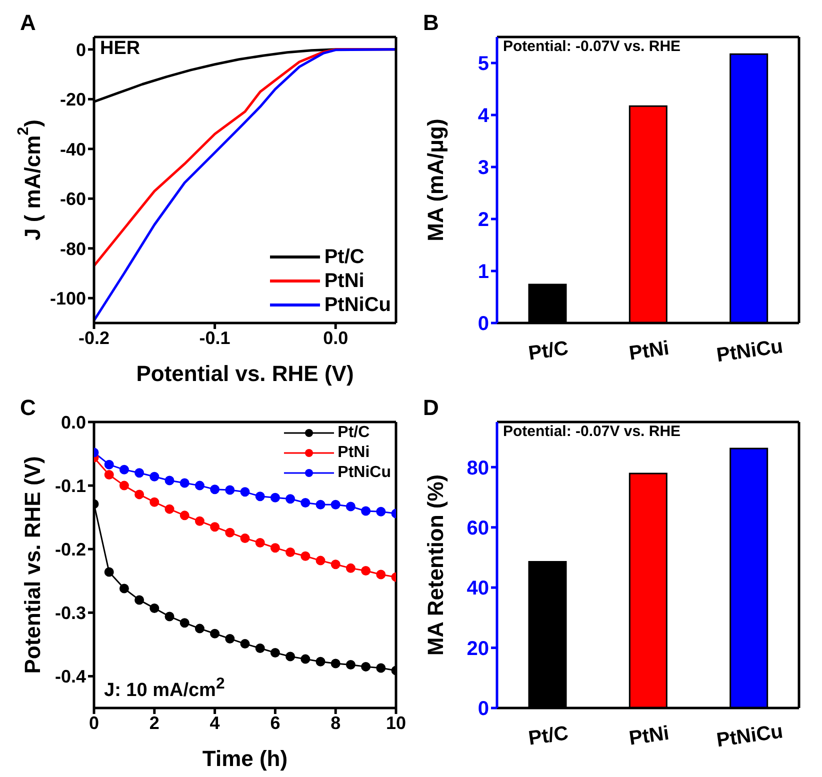  I want to click on x-tick-label: 10, so click(396, 722).